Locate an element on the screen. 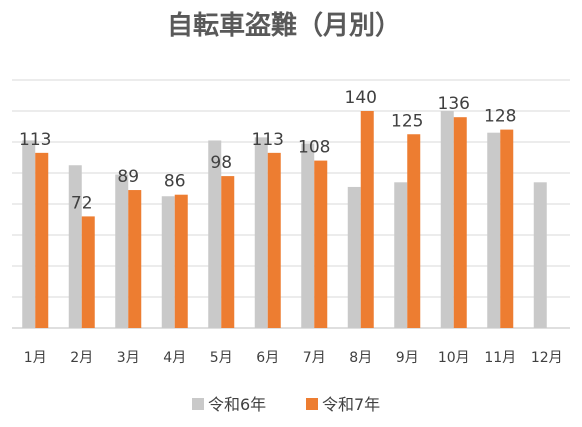 The width and height of the screenshot is (582, 427). legend-label: 令和7年 is located at coordinates (351, 404).